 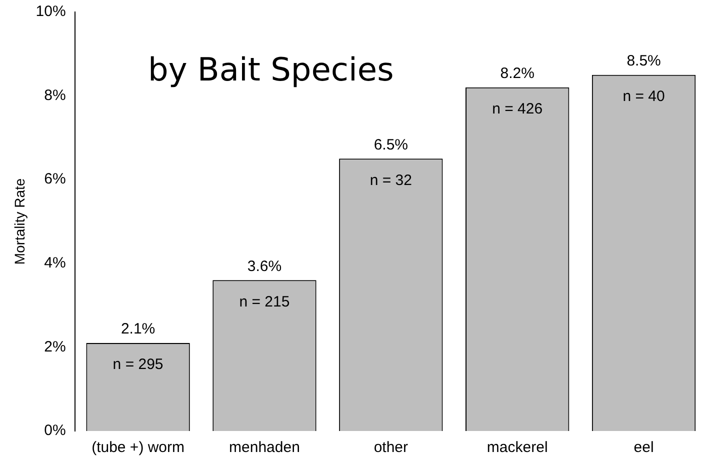 I want to click on annotation: n = 295, so click(x=138, y=365).